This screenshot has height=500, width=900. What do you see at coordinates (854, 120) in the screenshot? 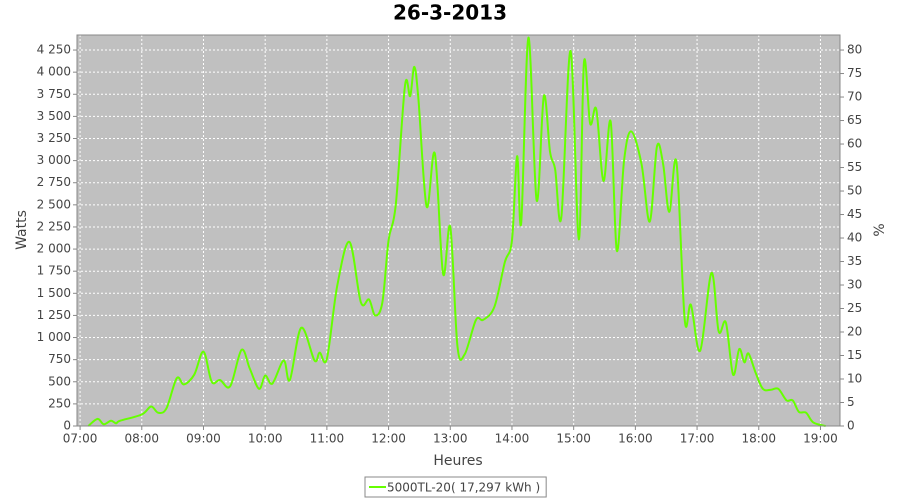
I see `y2-tick-label: 65` at bounding box center [854, 120].